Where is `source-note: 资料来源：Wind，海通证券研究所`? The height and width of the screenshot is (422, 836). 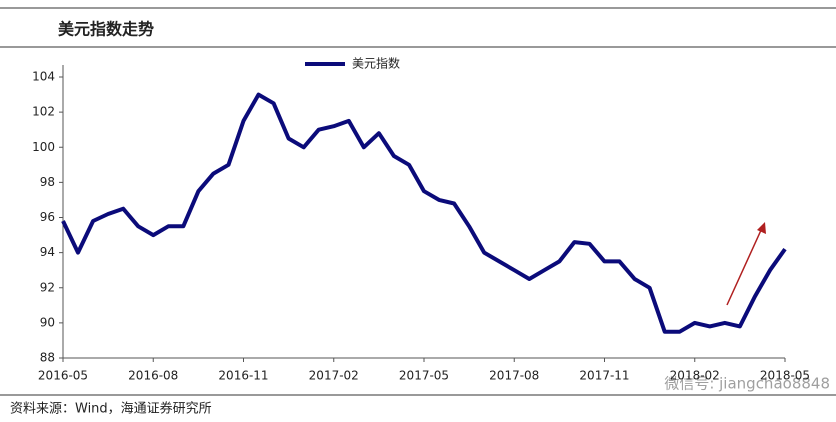
source-note: 资料来源：Wind，海通证券研究所 is located at coordinates (111, 409).